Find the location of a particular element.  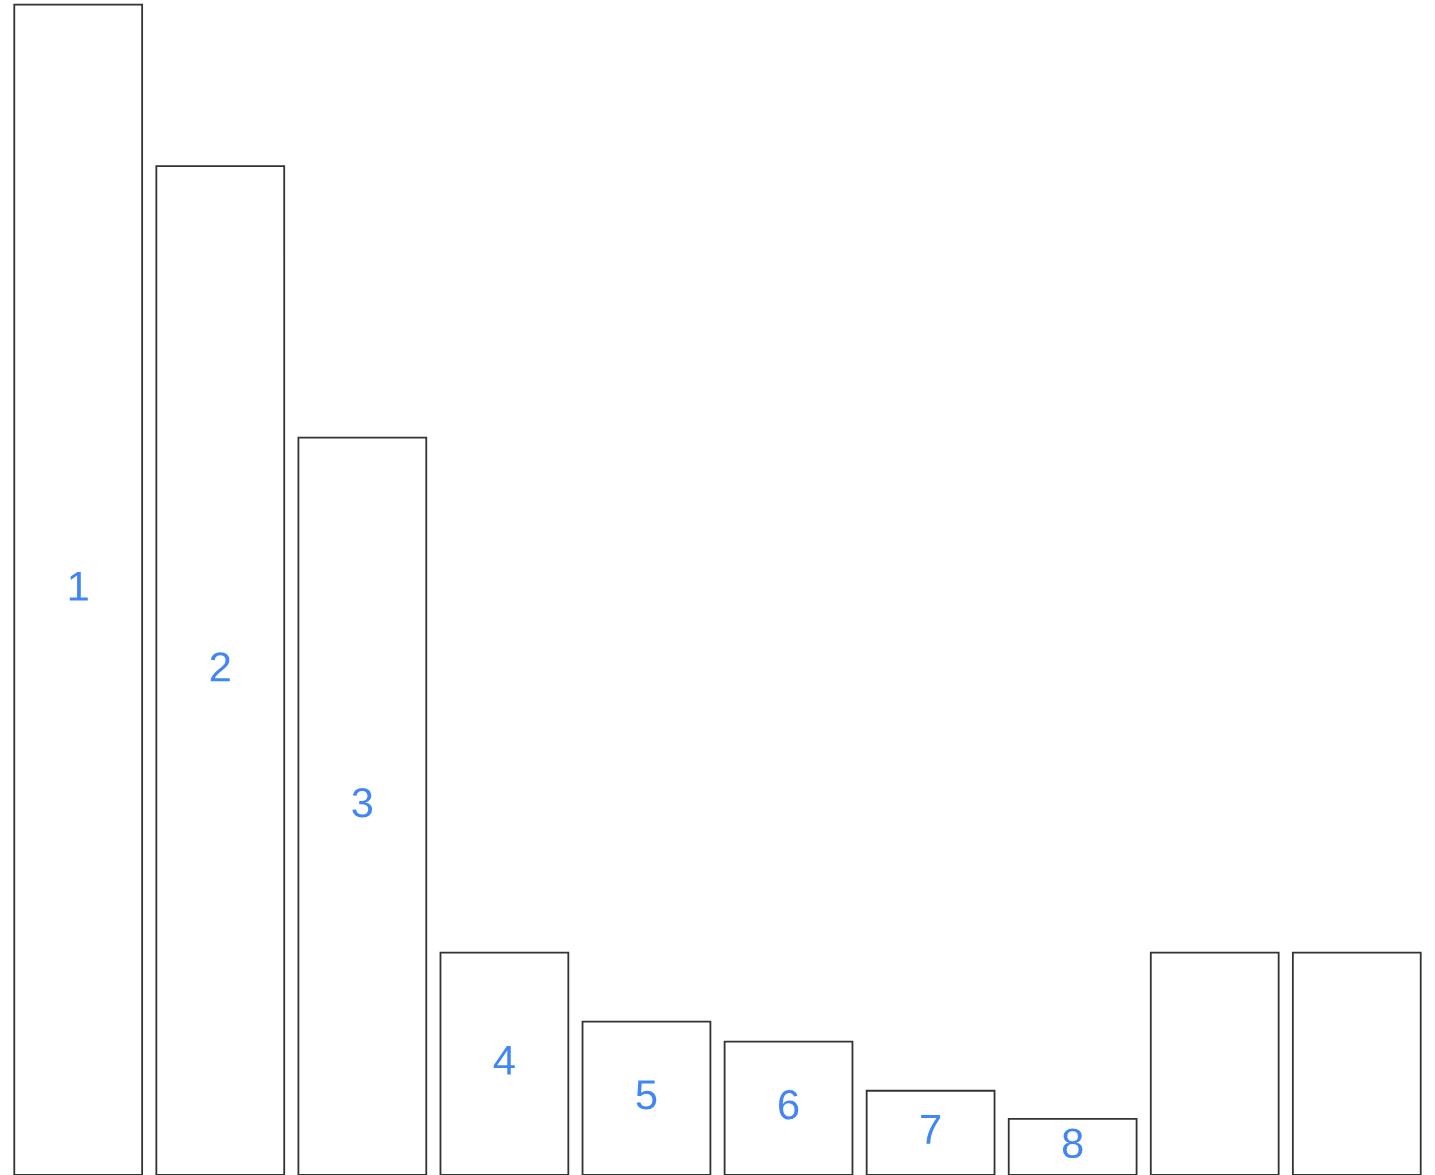

x-tick-label: 7 is located at coordinates (931, 1129).